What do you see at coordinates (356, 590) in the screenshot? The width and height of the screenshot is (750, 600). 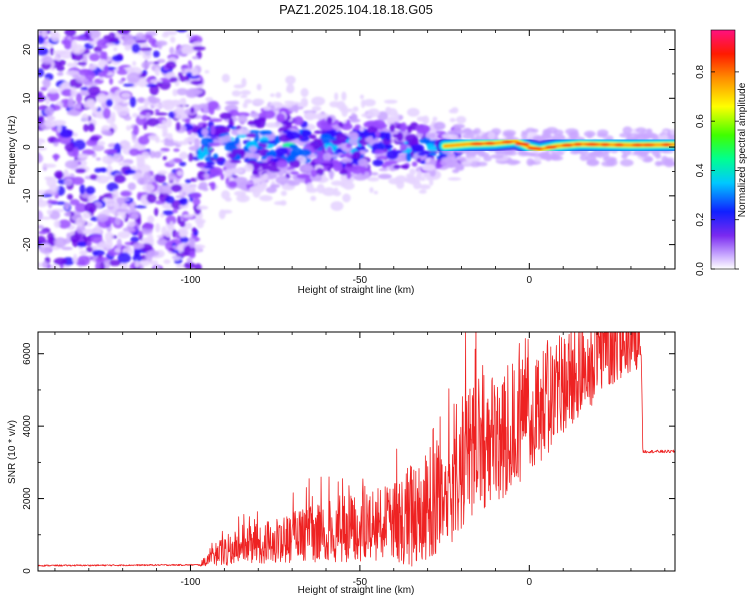 I see `snr-x-label: Height of straight line (km)` at bounding box center [356, 590].